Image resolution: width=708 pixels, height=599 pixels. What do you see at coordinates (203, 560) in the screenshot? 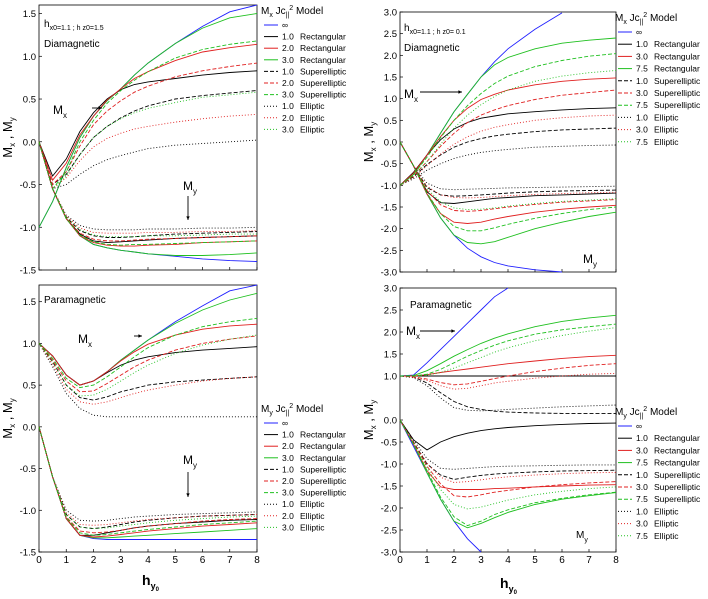
I see `x-tick-label: 6` at bounding box center [203, 560].